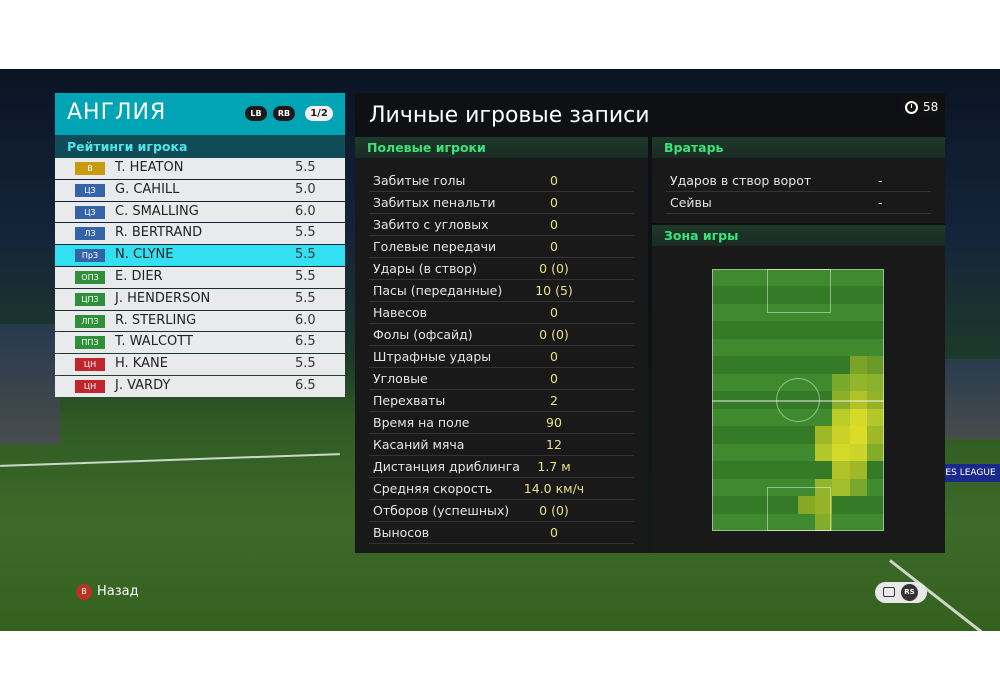 This screenshot has height=700, width=1000. Describe the element at coordinates (305, 385) in the screenshot. I see `player-rating: 6.5` at that location.